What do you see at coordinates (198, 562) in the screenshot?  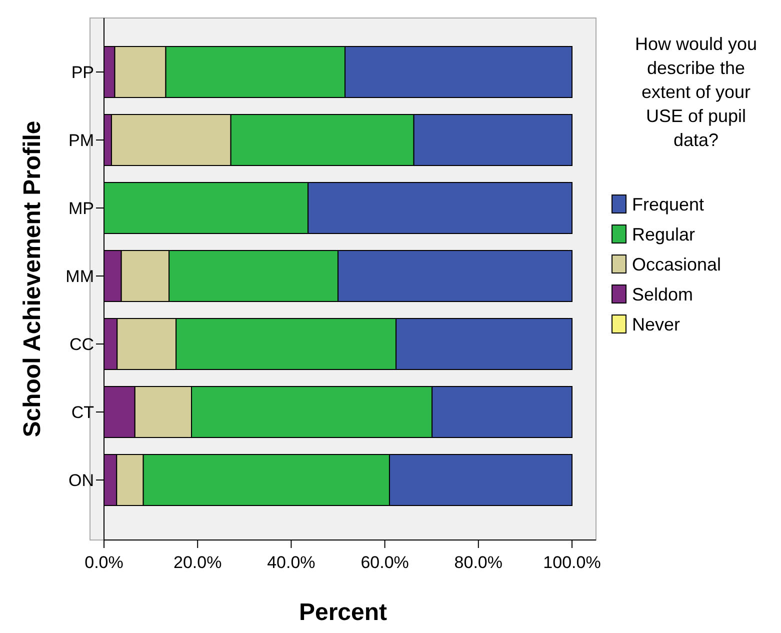 I see `x-tick-label: 20.0%` at bounding box center [198, 562].